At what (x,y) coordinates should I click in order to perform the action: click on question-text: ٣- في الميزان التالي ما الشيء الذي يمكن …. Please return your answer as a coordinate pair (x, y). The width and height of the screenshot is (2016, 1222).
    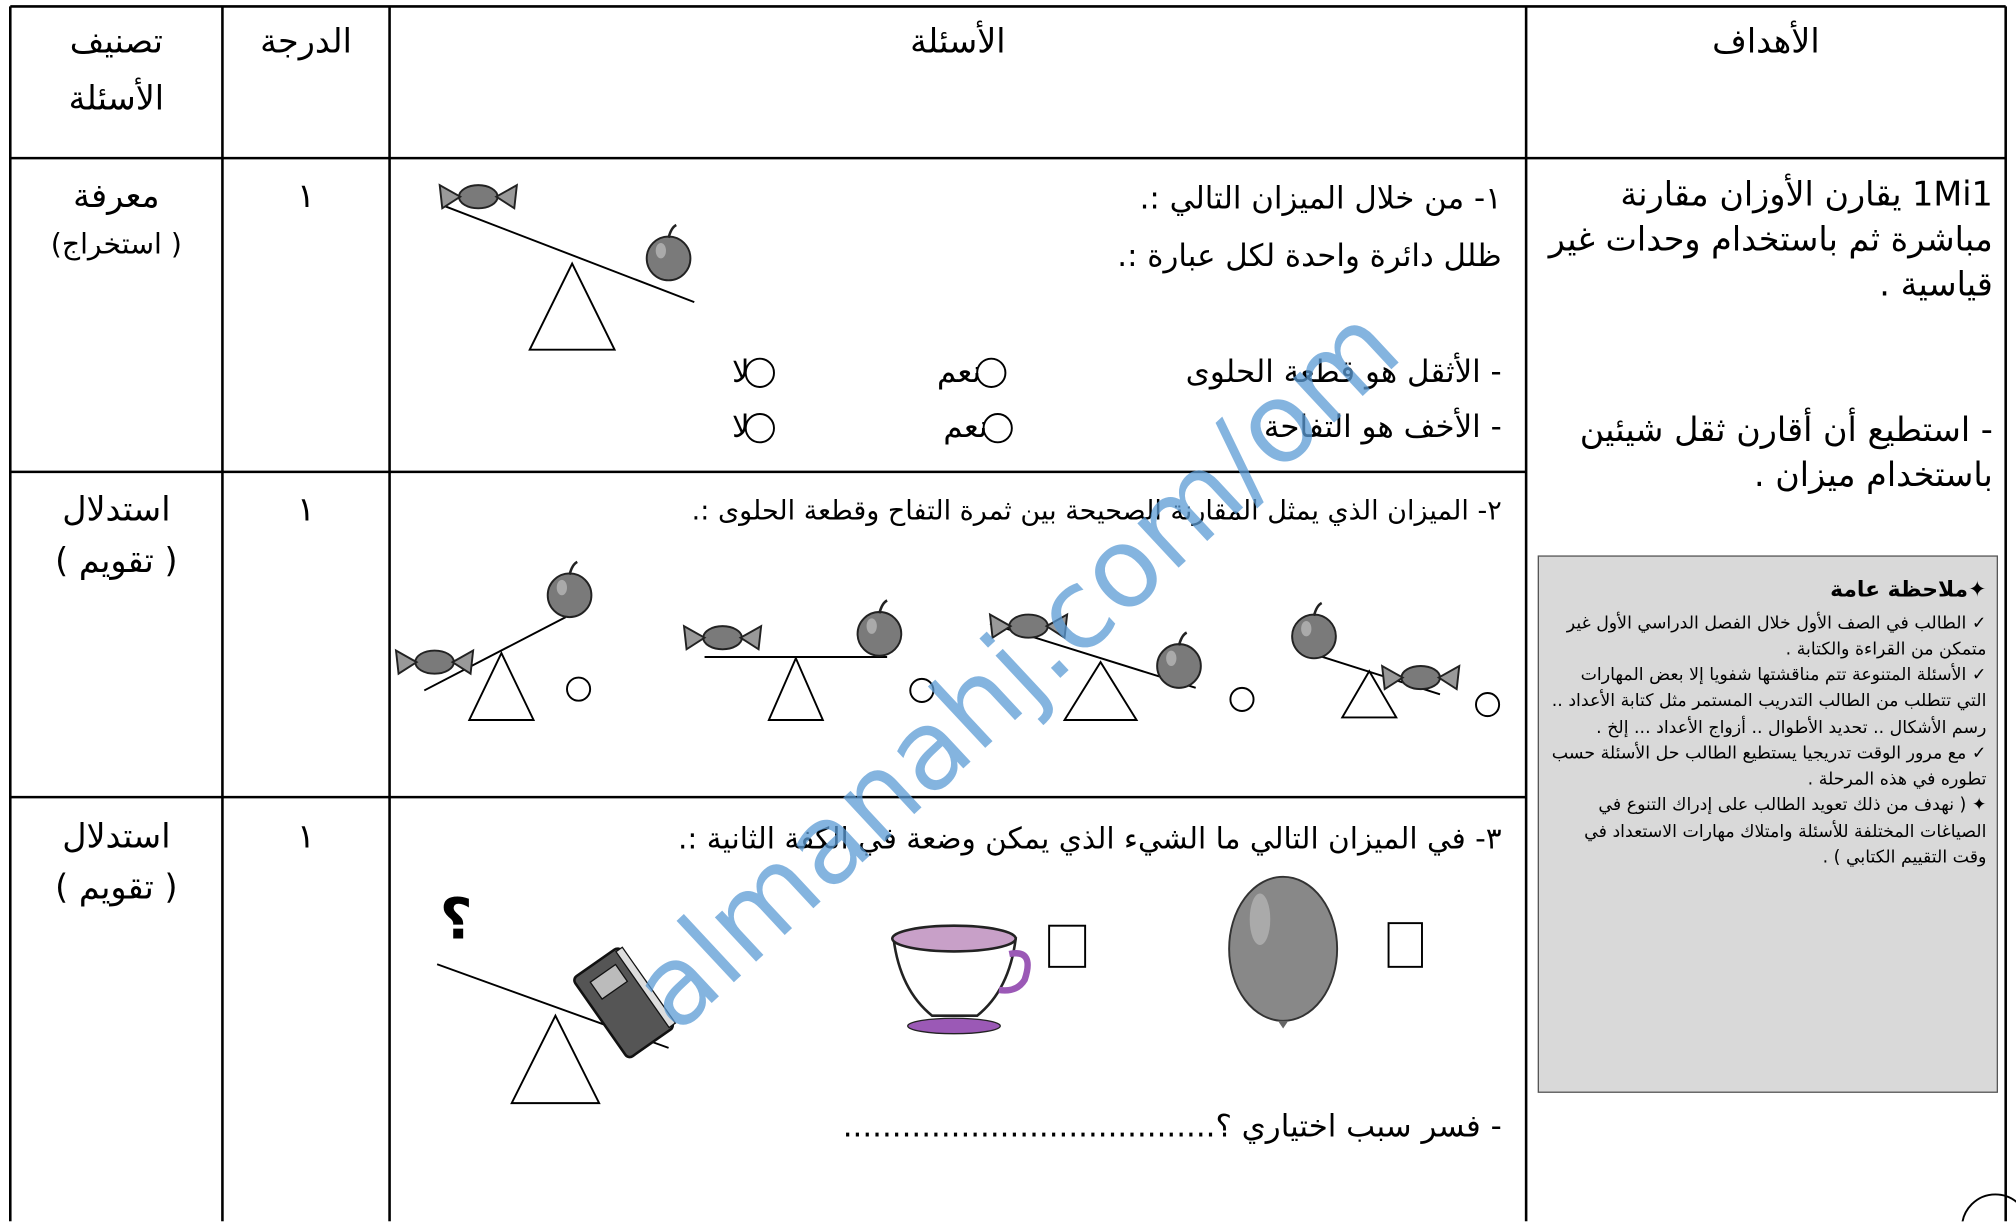
    Looking at the image, I should click on (1089, 839).